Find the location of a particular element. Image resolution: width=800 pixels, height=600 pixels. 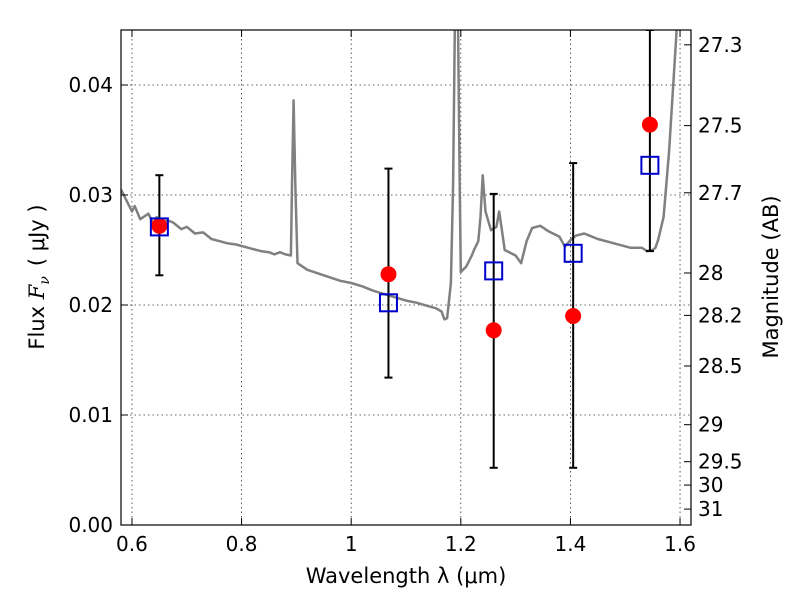

magnitude-tick-label: 31 is located at coordinates (710, 509).